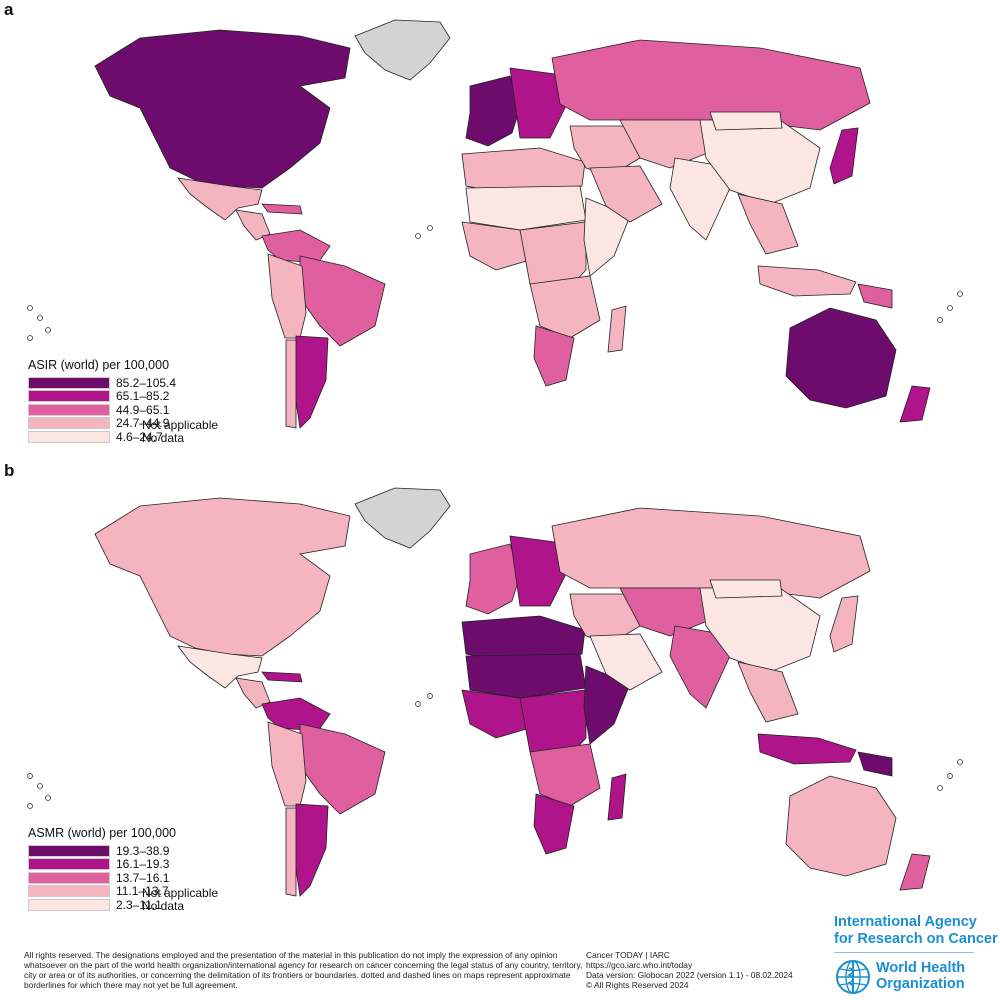 This screenshot has height=1000, width=1000. I want to click on region-china, so click(760, 630).